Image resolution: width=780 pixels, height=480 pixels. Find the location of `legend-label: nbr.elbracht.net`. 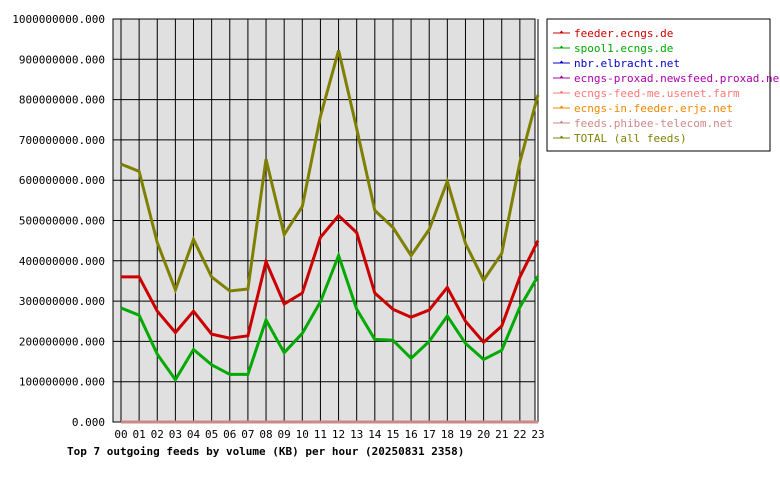

legend-label: nbr.elbracht.net is located at coordinates (627, 63).